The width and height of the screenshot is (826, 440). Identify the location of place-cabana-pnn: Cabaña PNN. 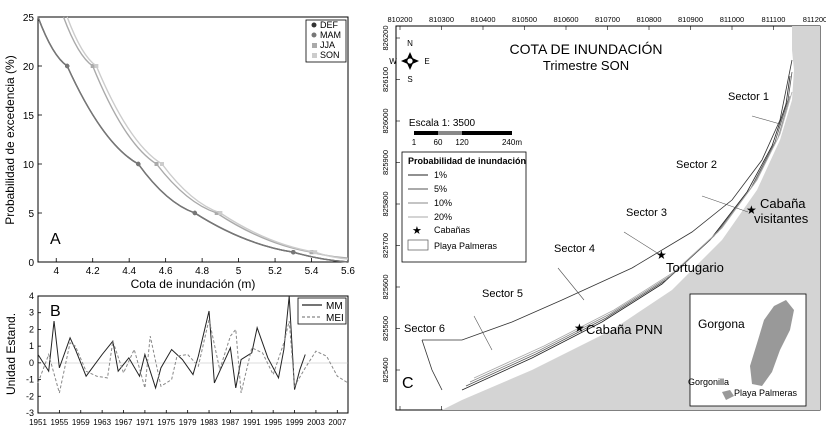
(624, 329).